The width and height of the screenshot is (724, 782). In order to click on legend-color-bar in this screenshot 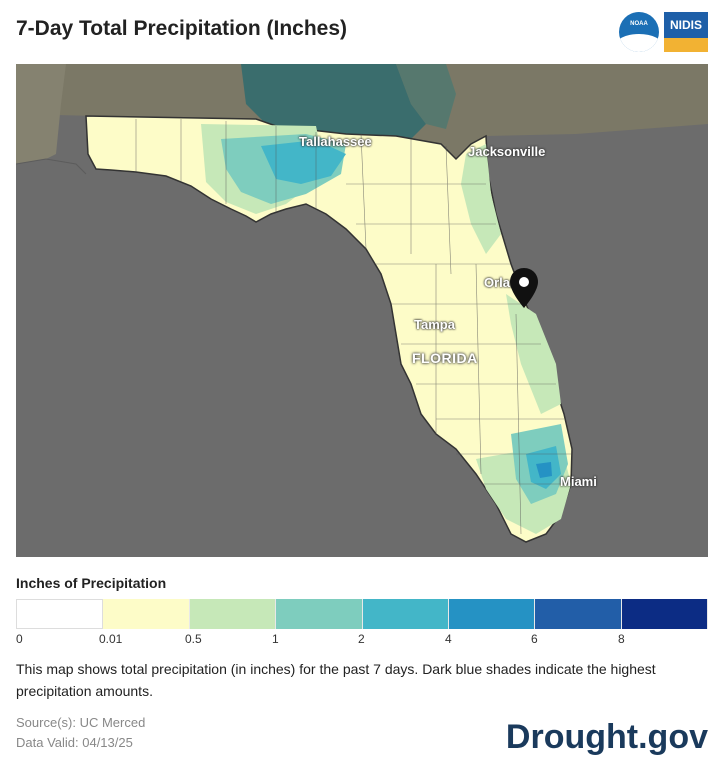, I will do `click(362, 614)`.